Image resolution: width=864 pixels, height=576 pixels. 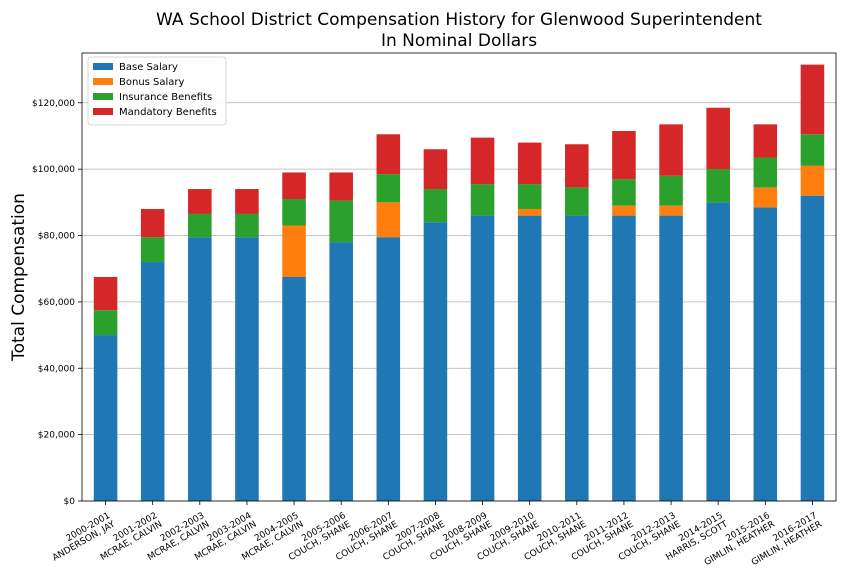 What do you see at coordinates (148, 67) in the screenshot?
I see `legend-label: Base Salary` at bounding box center [148, 67].